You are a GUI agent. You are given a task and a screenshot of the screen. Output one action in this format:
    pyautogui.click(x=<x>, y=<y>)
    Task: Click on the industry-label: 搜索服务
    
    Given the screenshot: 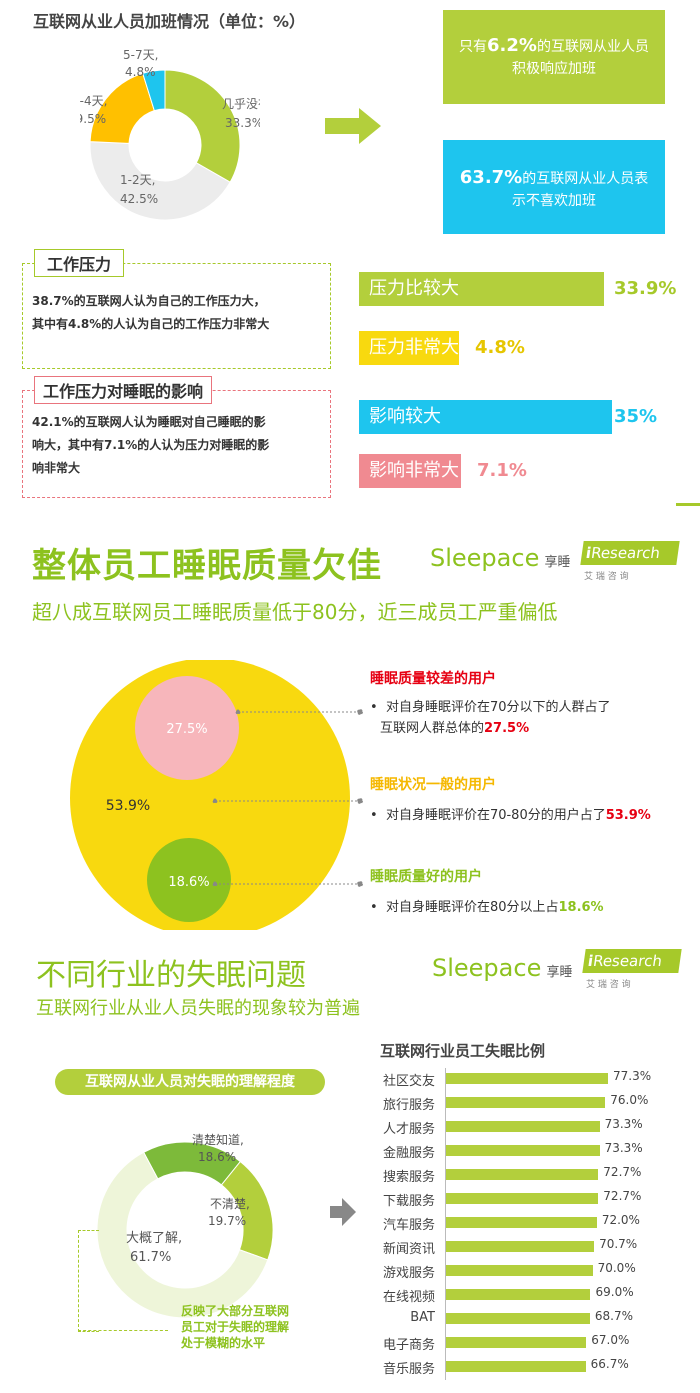 What is the action you would take?
    pyautogui.click(x=408, y=1177)
    